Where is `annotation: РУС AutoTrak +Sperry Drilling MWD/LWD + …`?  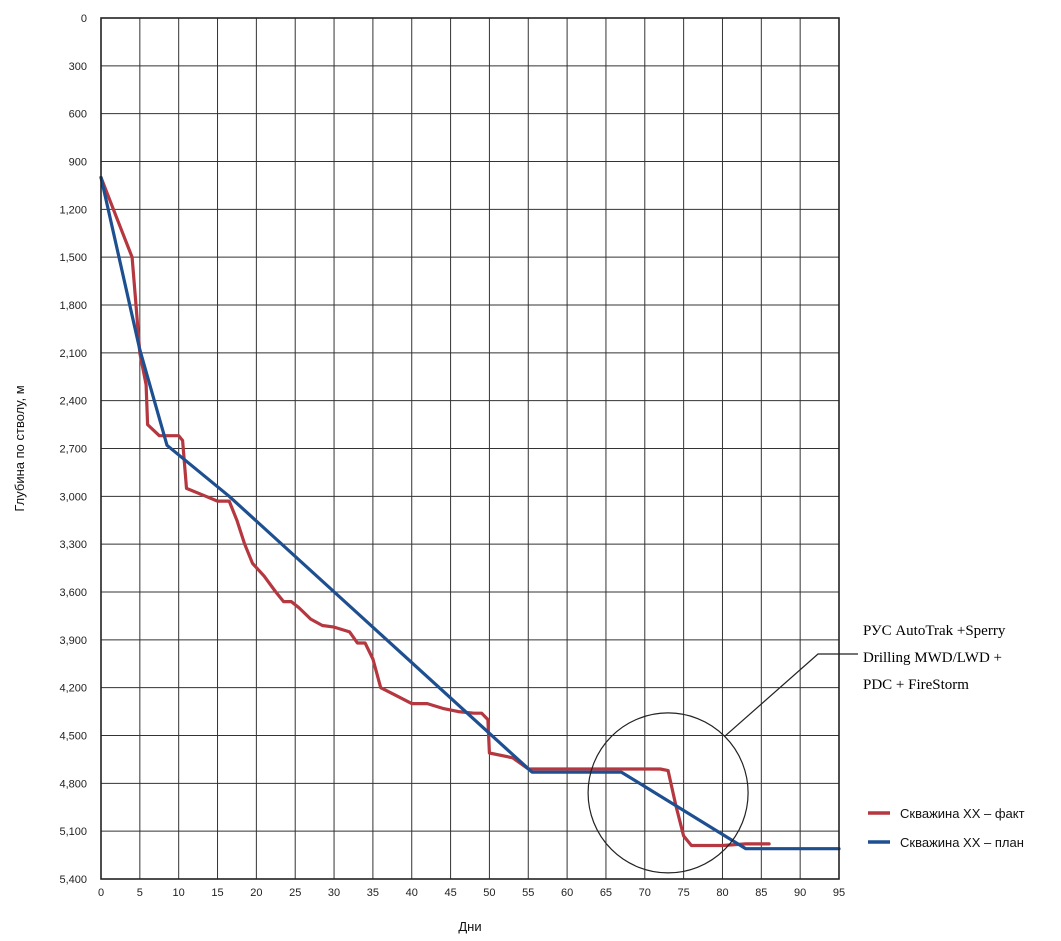
annotation: РУС AutoTrak +Sperry Drilling MWD/LWD + … is located at coordinates (796, 748).